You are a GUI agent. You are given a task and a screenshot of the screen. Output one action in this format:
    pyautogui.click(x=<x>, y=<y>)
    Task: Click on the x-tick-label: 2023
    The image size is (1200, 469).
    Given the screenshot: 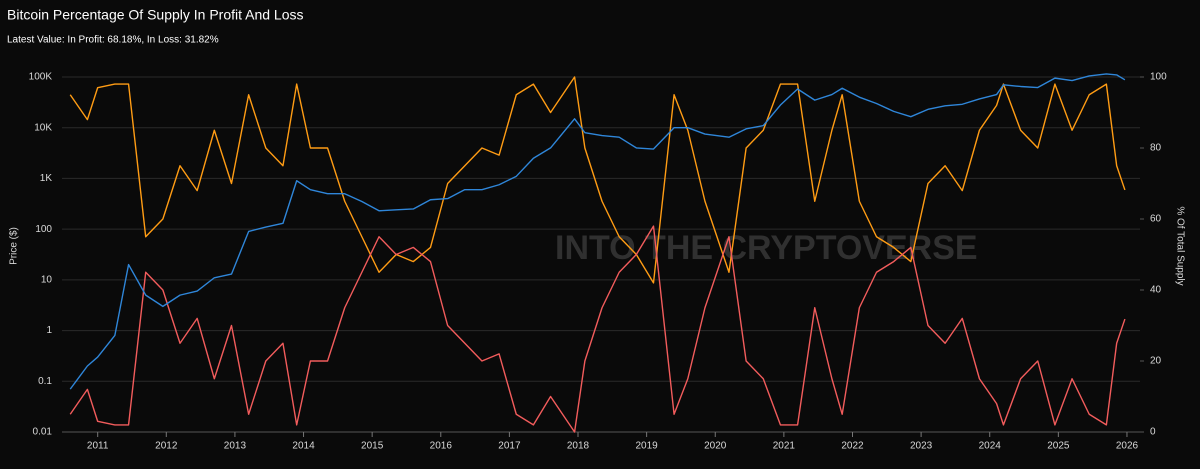 What is the action you would take?
    pyautogui.click(x=921, y=446)
    